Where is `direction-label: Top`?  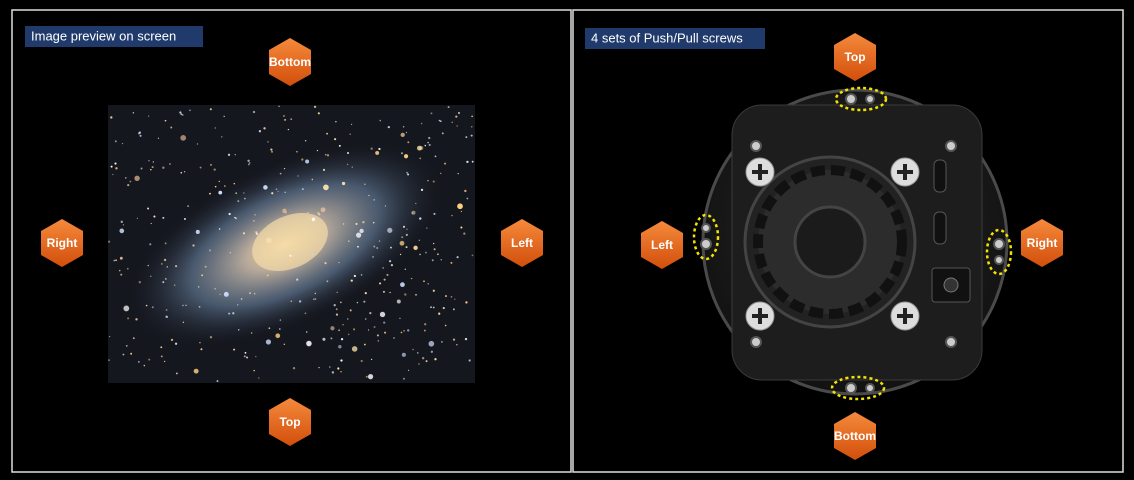
direction-label: Top is located at coordinates (289, 422).